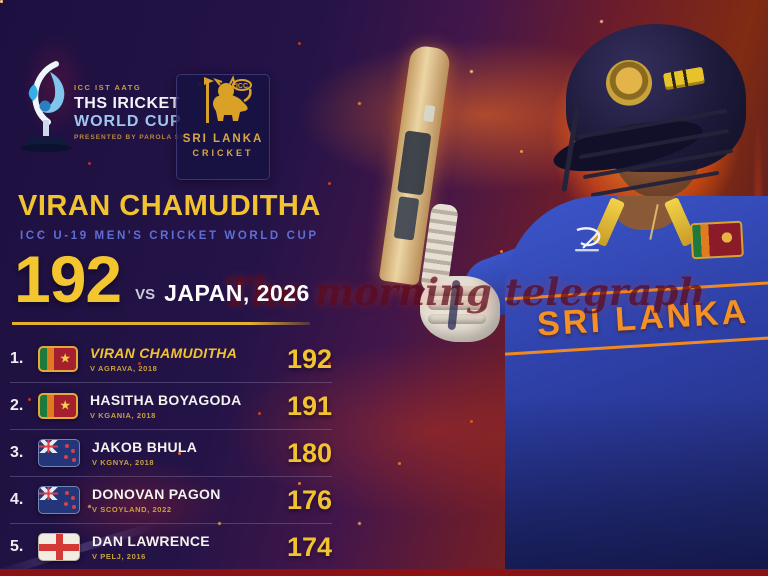  Describe the element at coordinates (636, 486) in the screenshot. I see `jersey-shading` at that location.